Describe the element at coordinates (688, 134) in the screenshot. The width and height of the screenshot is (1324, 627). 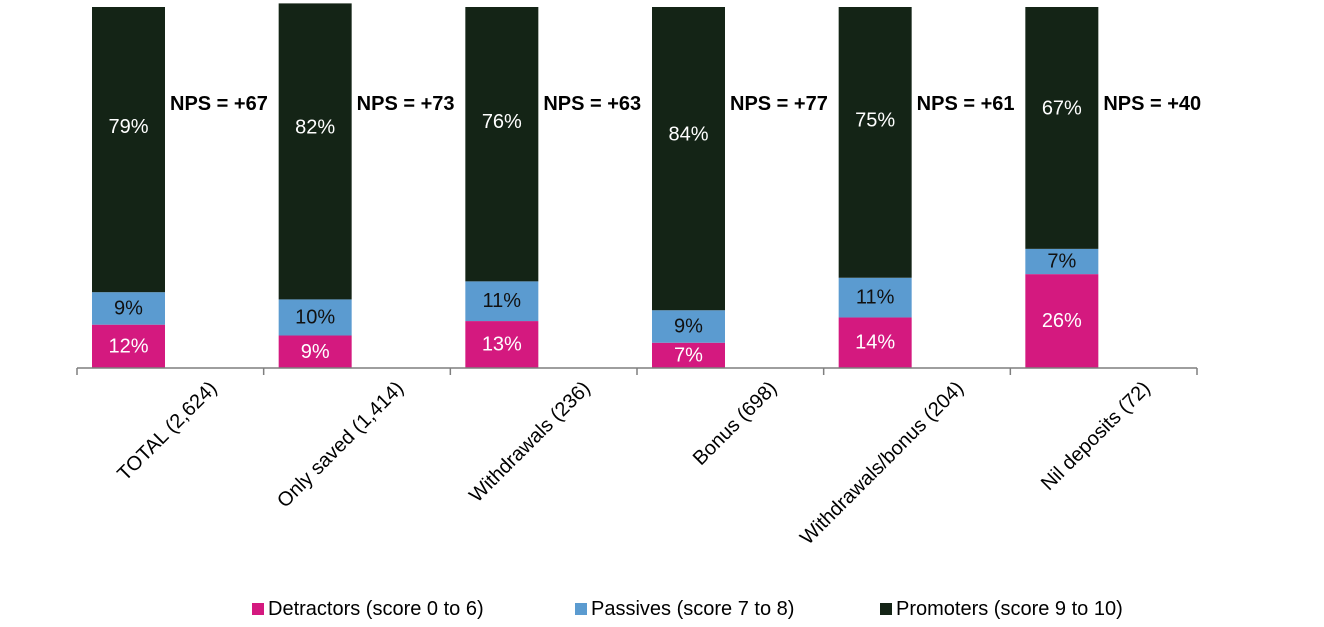
I see `data-label: 84%` at that location.